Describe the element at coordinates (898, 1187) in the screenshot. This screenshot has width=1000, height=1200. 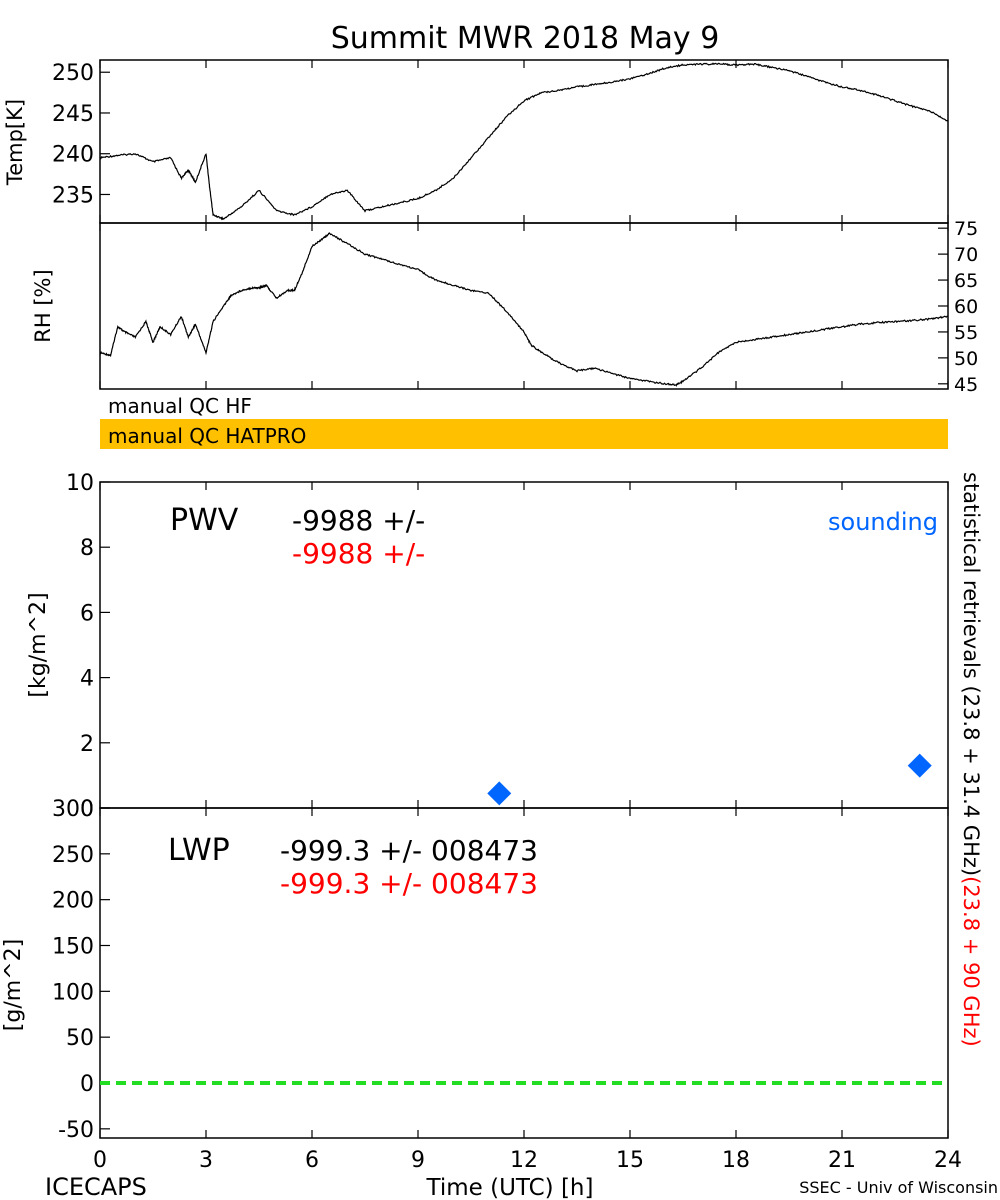
I see `footer-right: SSEC - Univ of Wisconsin` at that location.